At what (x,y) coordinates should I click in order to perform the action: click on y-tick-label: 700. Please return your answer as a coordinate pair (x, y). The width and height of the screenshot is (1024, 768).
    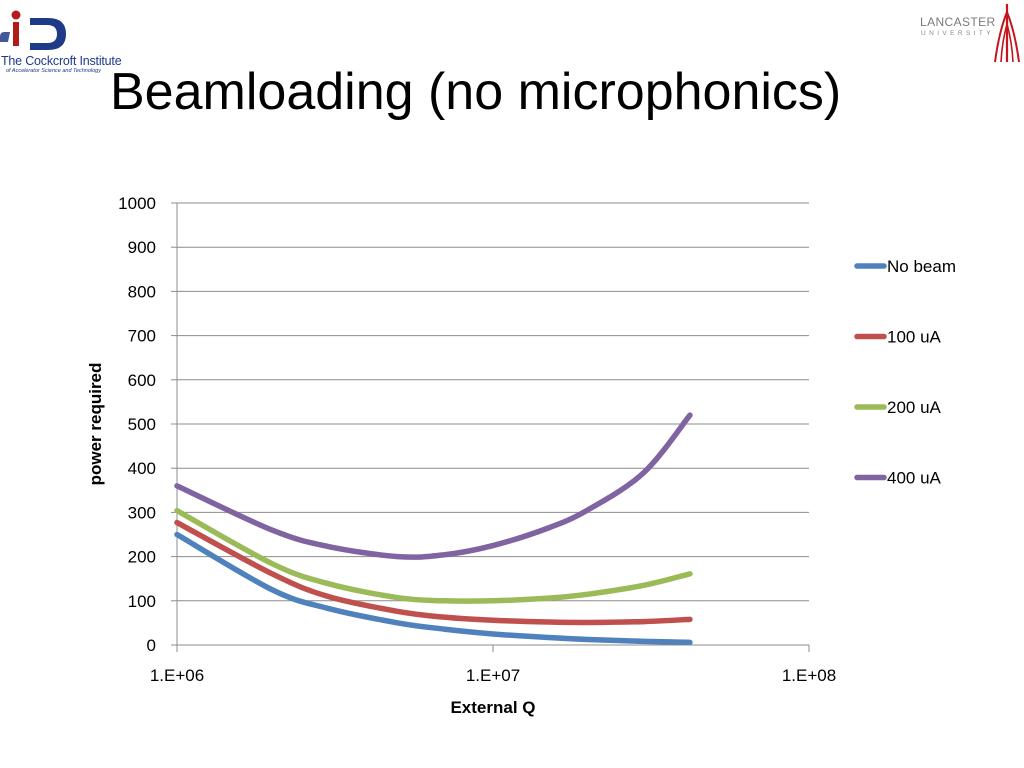
    Looking at the image, I should click on (142, 336).